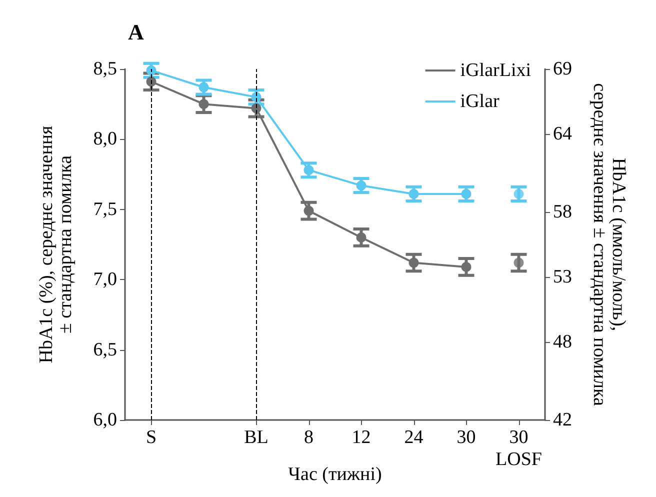  What do you see at coordinates (335, 474) in the screenshot?
I see `x-axis-title: Час (тижні)` at bounding box center [335, 474].